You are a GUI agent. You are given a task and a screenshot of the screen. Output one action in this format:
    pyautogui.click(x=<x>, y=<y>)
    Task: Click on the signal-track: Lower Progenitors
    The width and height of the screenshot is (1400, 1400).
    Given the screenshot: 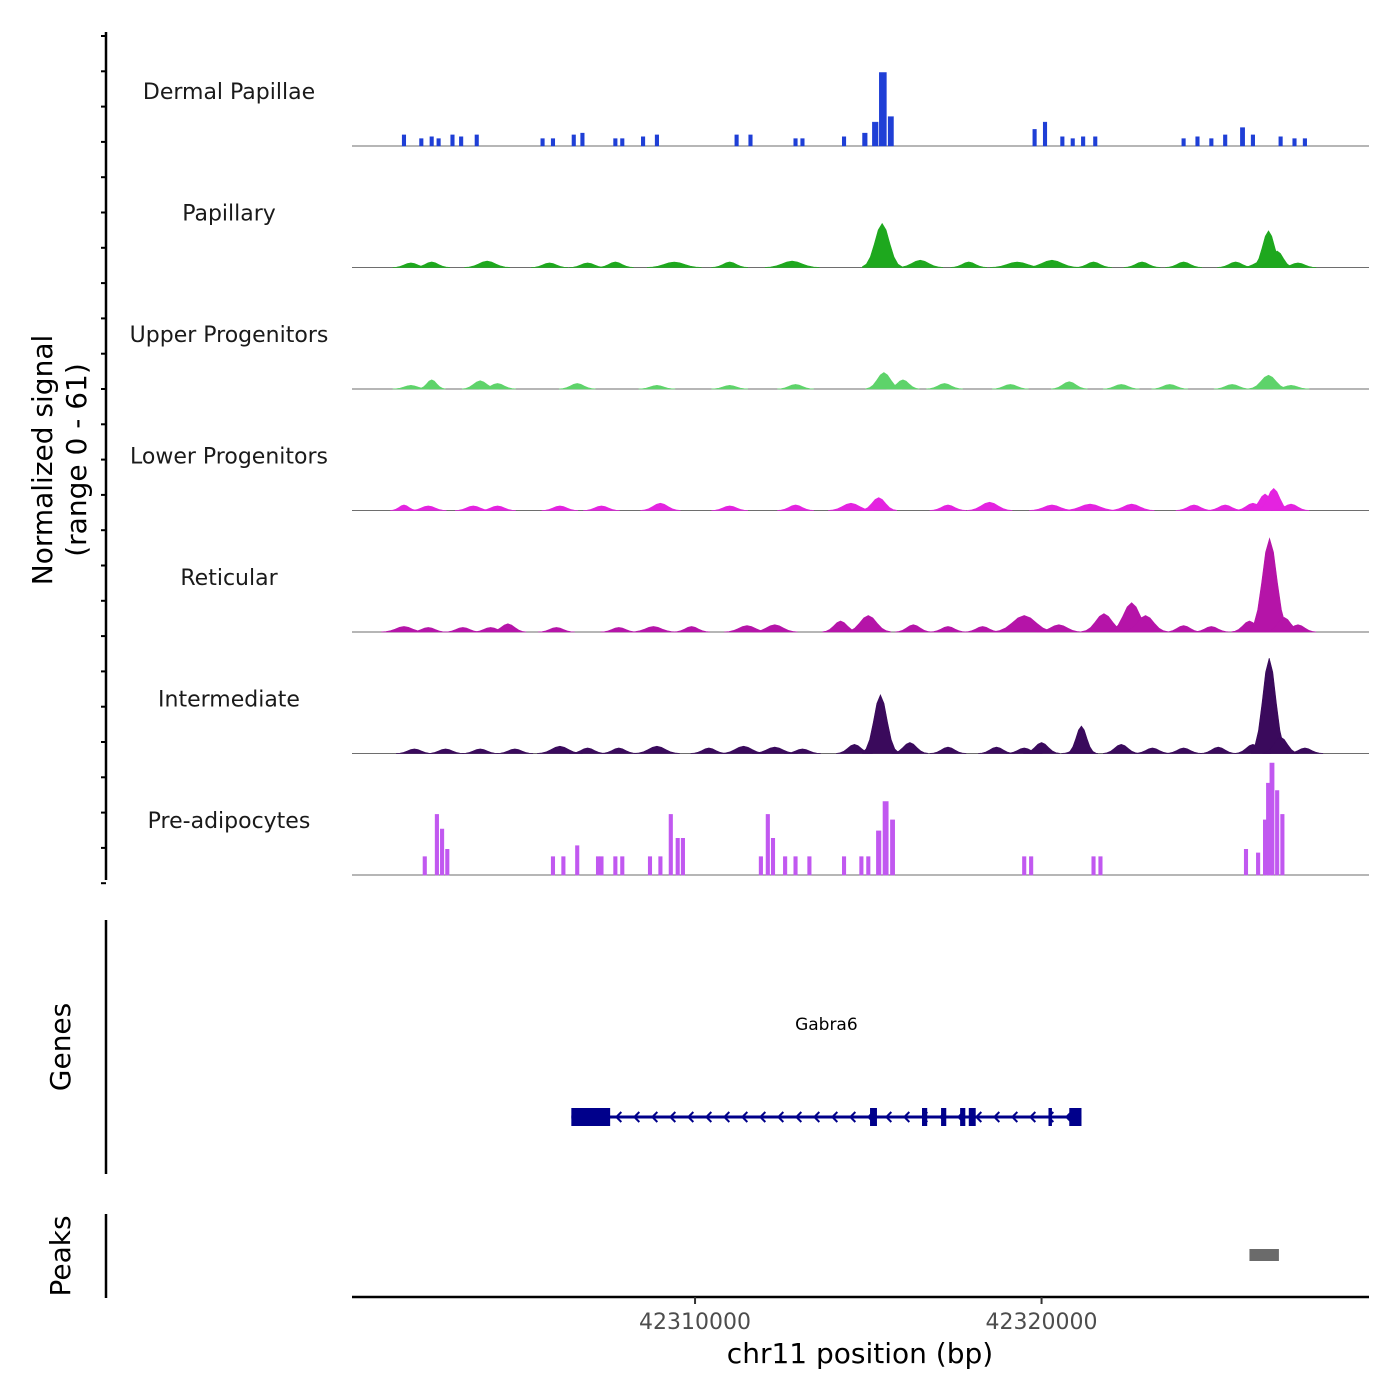 What is the action you would take?
    pyautogui.click(x=749, y=478)
    